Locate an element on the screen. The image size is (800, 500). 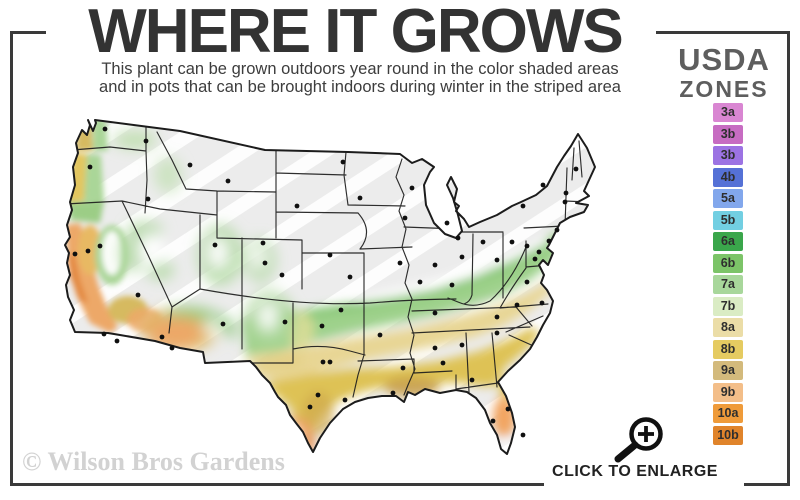
zone-swatch-3b: 3b is located at coordinates (728, 134).